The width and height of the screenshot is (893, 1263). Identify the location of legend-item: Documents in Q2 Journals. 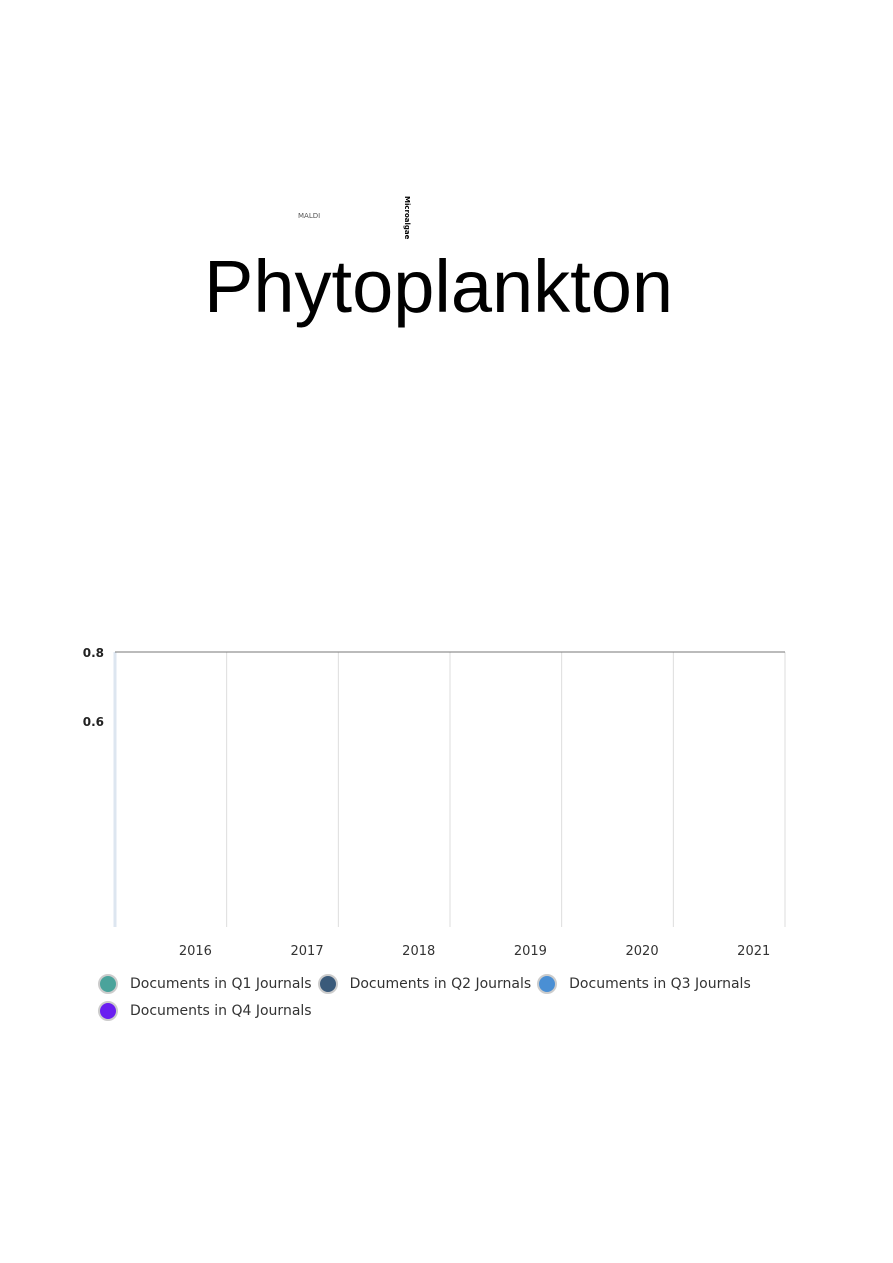
(424, 983).